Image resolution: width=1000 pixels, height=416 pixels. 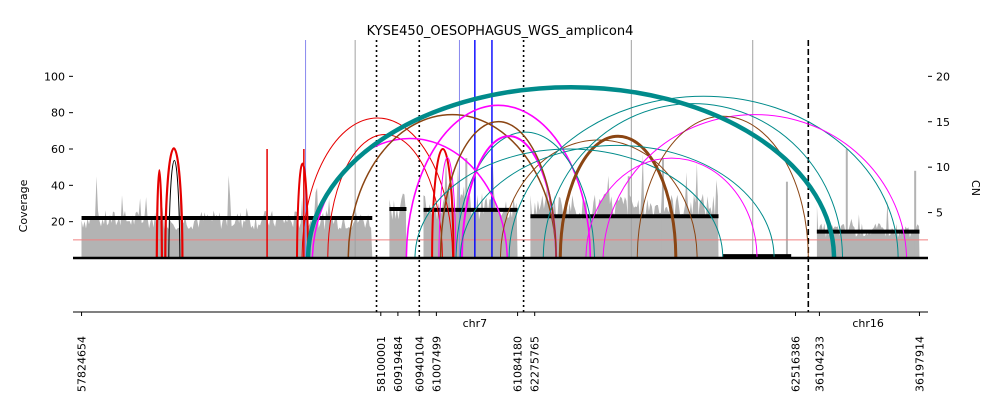 What do you see at coordinates (920, 364) in the screenshot?
I see `x-tick-label-9: 36197914` at bounding box center [920, 364].